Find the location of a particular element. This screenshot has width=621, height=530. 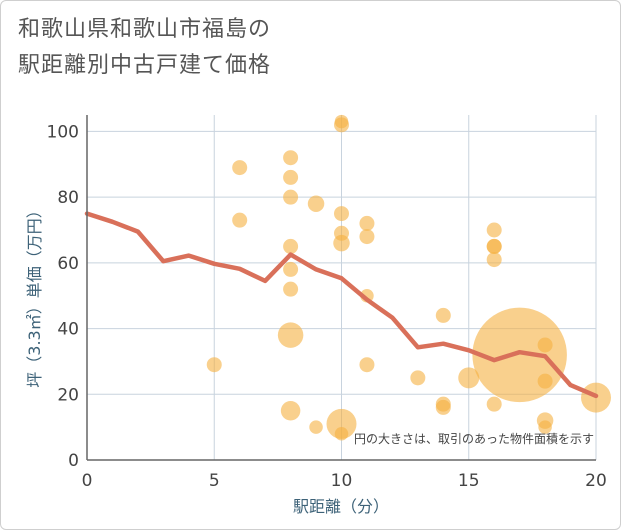

chart-title-line2: 駅距離別中古戸建て価格 is located at coordinates (145, 65).